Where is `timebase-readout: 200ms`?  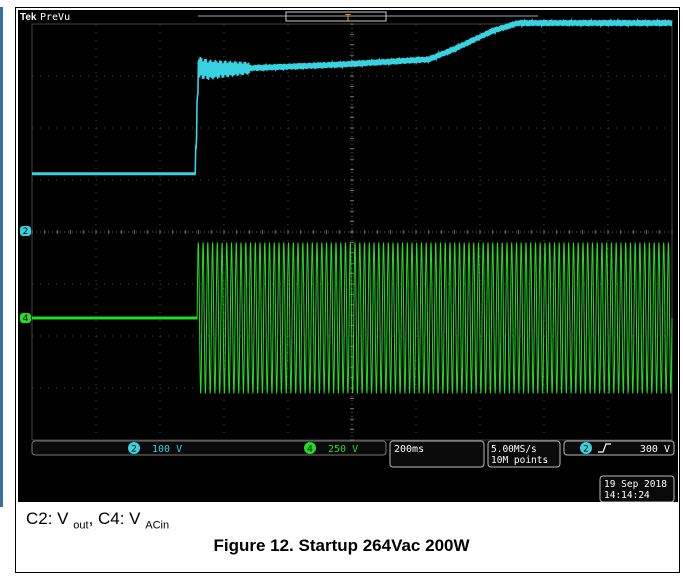
timebase-readout: 200ms is located at coordinates (409, 449).